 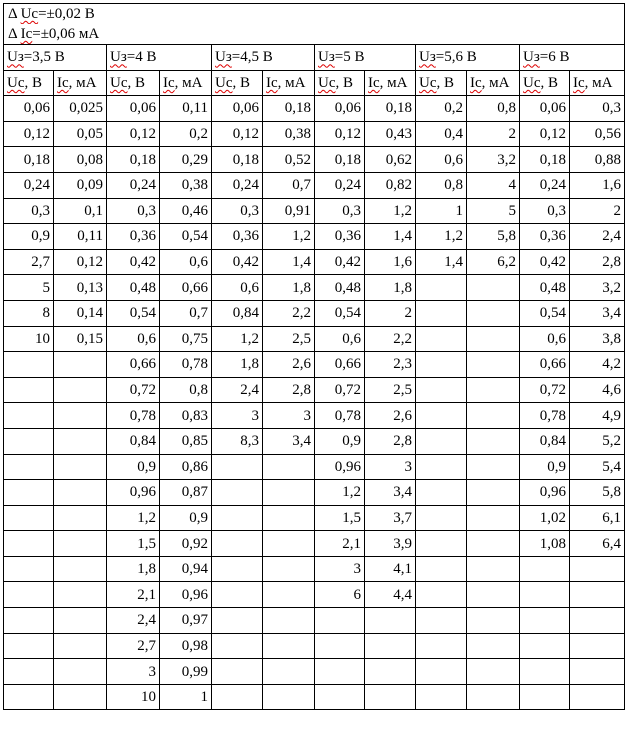 What do you see at coordinates (133, 364) in the screenshot?
I see `uc-value-cell: 0,66` at bounding box center [133, 364].